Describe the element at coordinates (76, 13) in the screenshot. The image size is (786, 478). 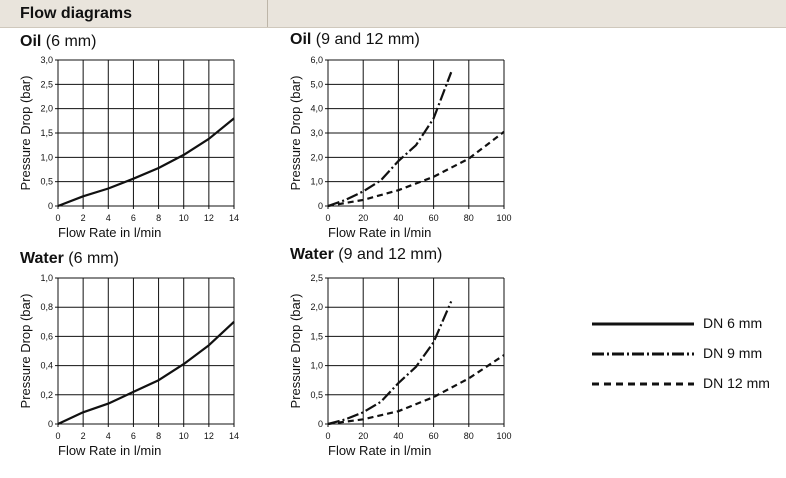
I see `page-title: Flow diagrams` at that location.